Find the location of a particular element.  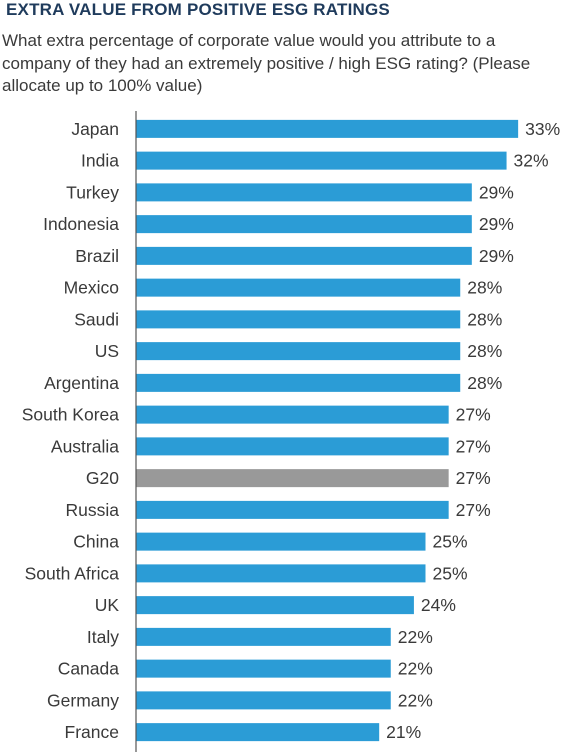

bar-brazil is located at coordinates (304, 255).